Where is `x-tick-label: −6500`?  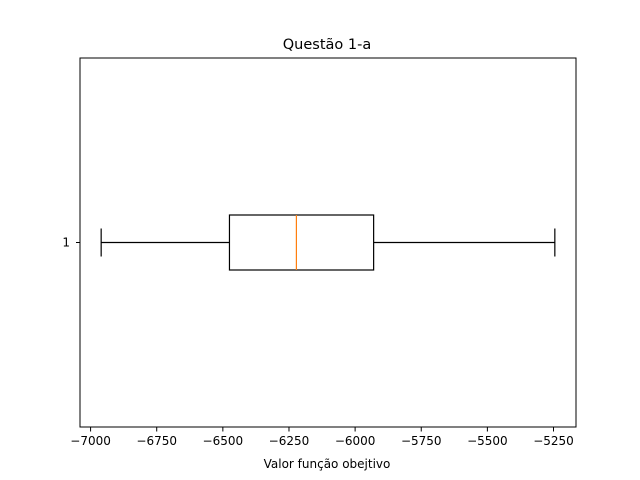 x-tick-label: −6500 is located at coordinates (223, 441).